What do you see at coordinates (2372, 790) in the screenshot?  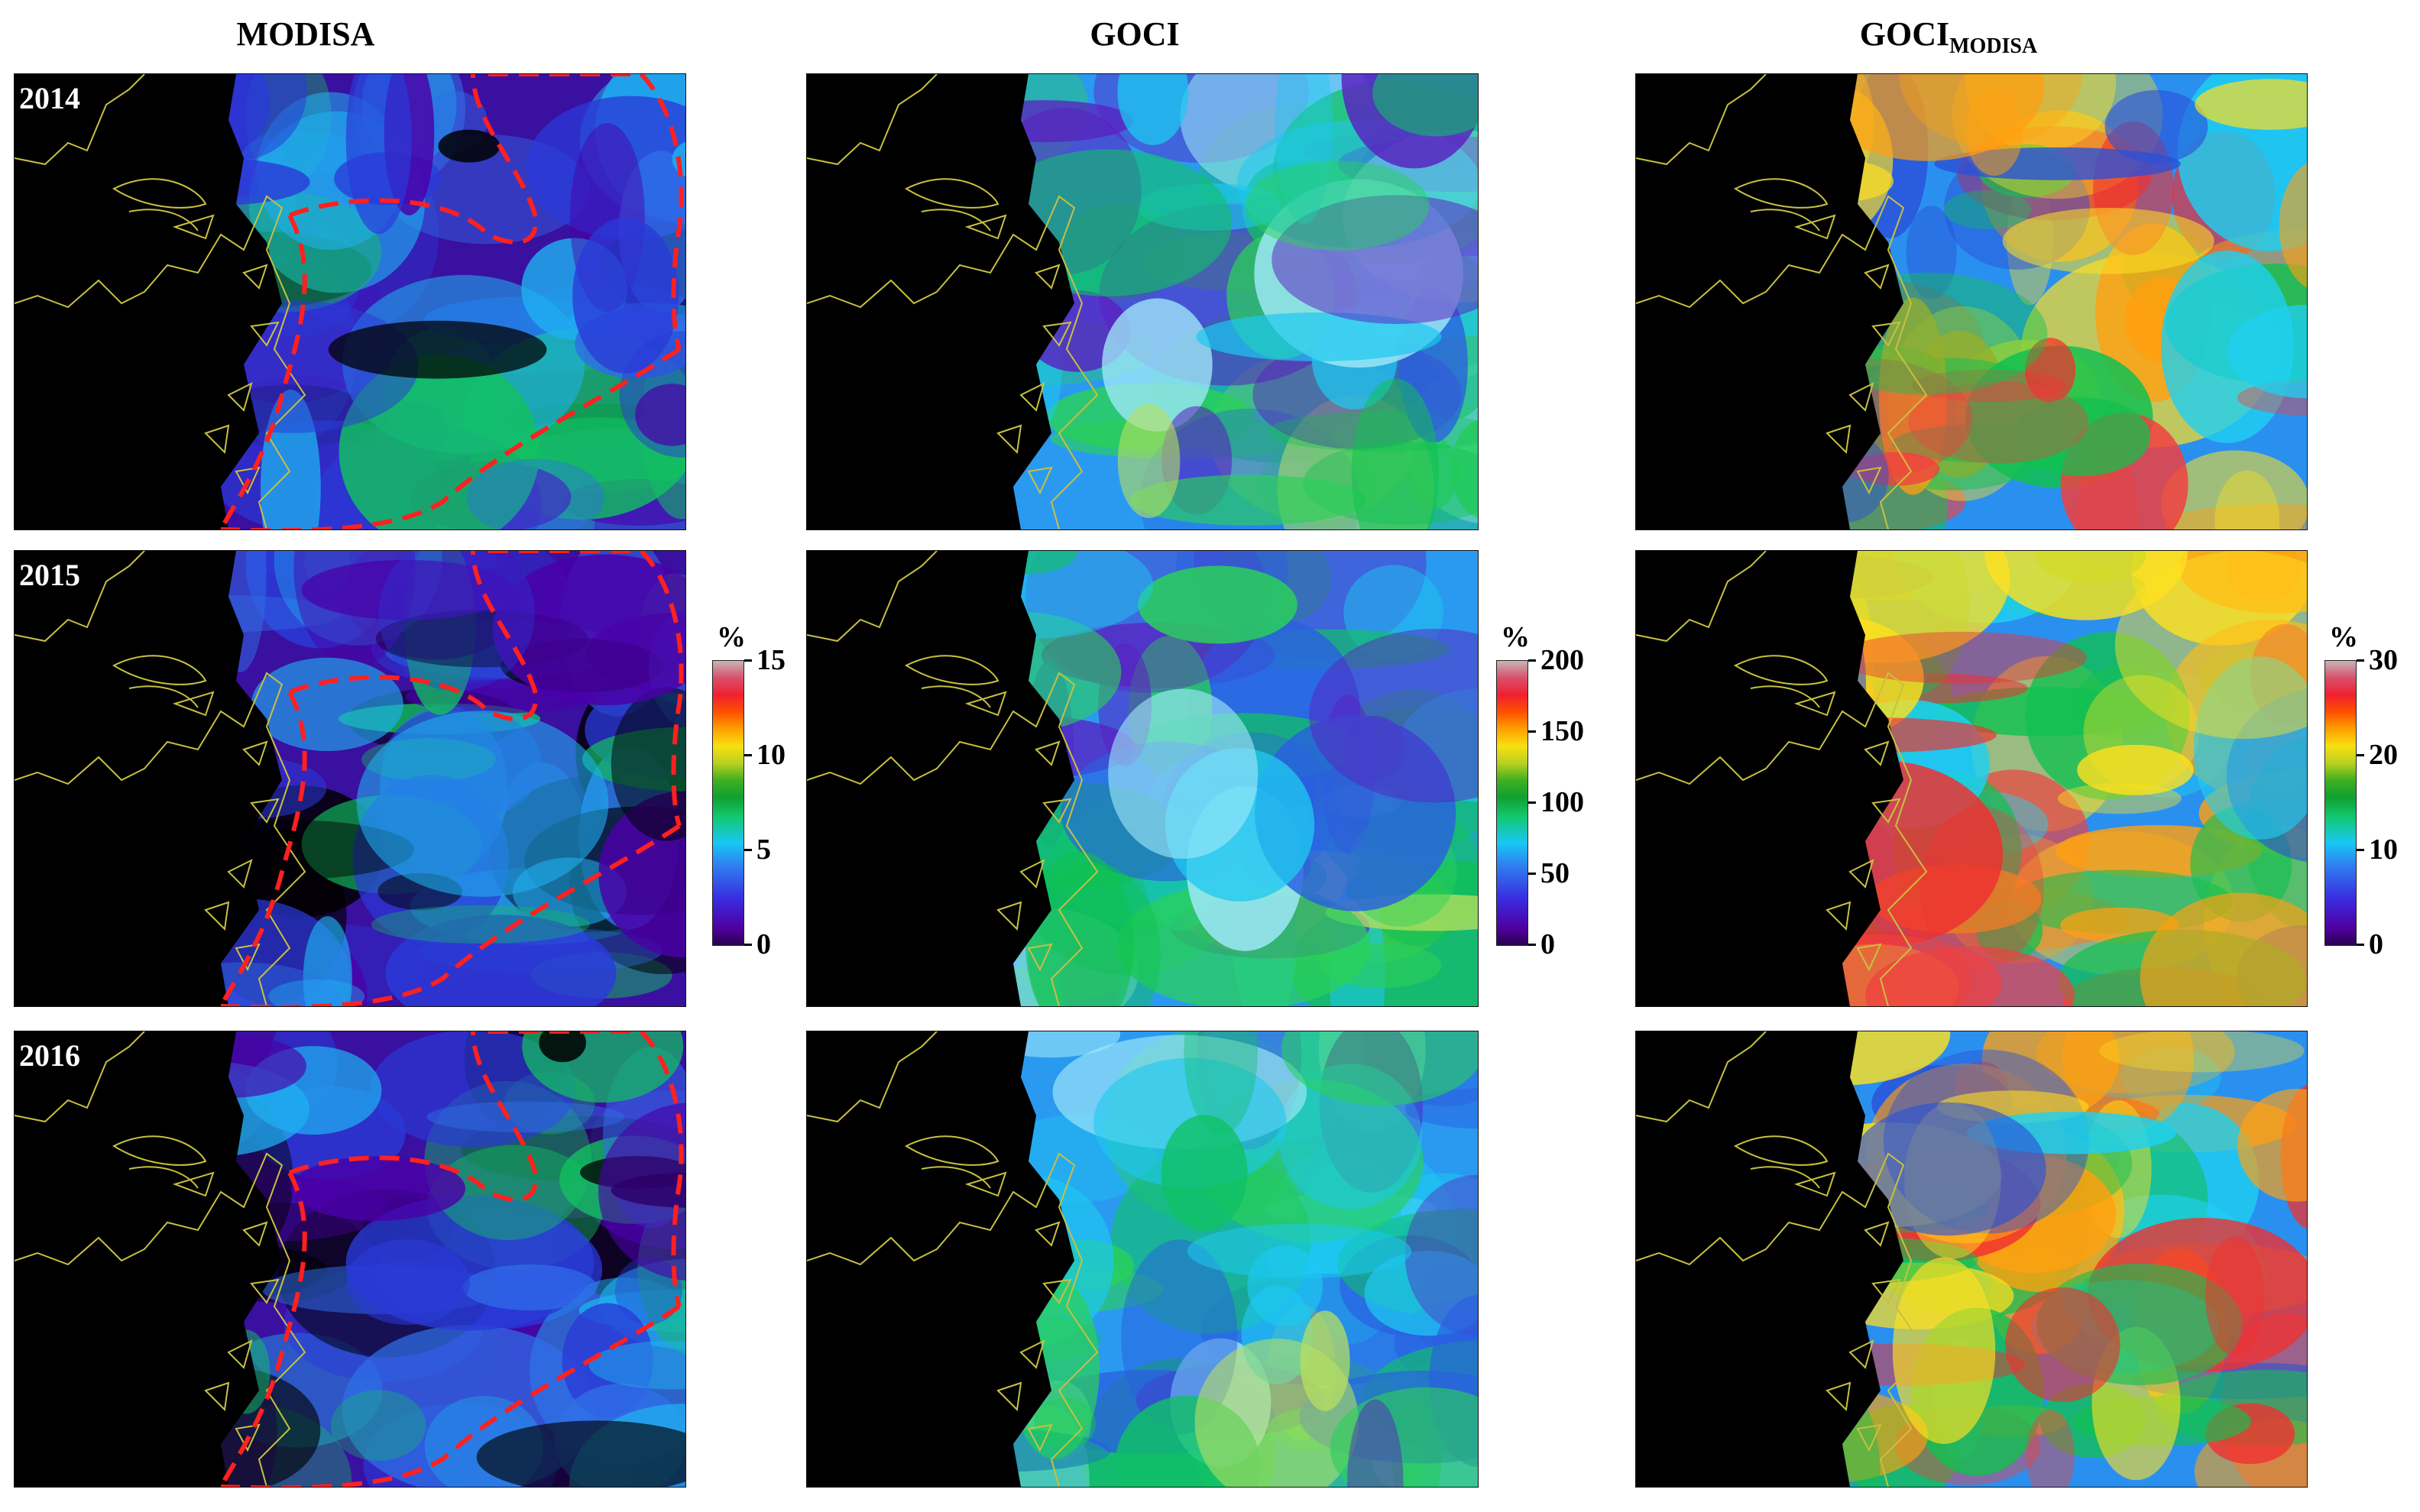 I see `colorbar-goci-modisa: % 30 20 10 0` at bounding box center [2372, 790].